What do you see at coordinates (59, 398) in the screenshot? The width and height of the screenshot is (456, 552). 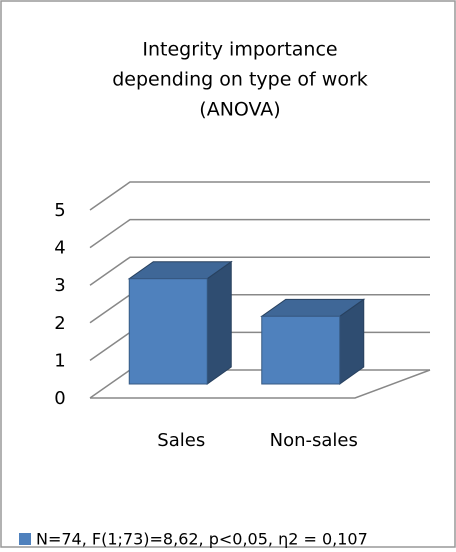 I see `y-tick-label: 0` at bounding box center [59, 398].